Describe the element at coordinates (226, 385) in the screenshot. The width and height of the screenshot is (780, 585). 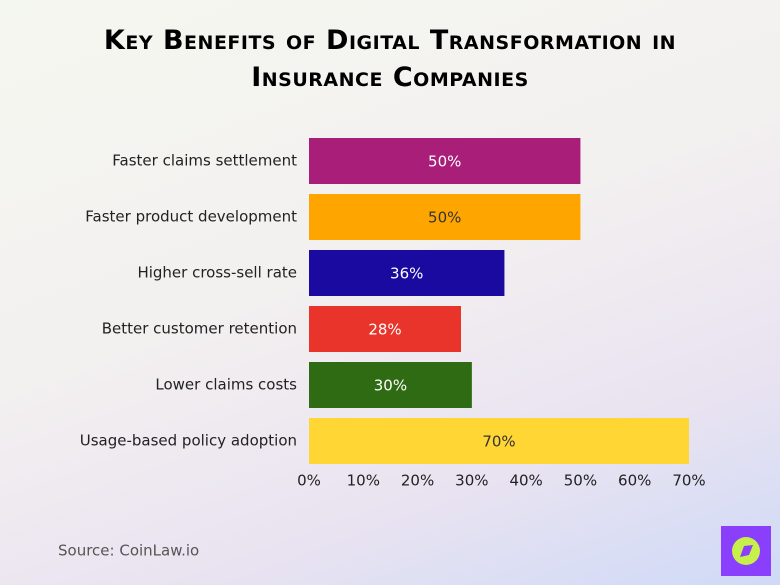
I see `y-tick-label: Lower claims costs` at that location.